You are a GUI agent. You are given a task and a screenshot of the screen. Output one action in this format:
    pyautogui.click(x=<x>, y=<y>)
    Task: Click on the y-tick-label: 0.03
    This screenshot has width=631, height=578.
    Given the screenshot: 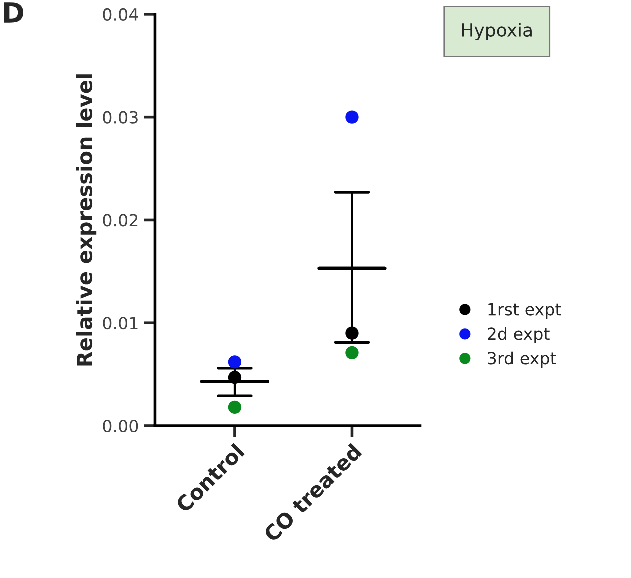 What is the action you would take?
    pyautogui.click(x=120, y=117)
    